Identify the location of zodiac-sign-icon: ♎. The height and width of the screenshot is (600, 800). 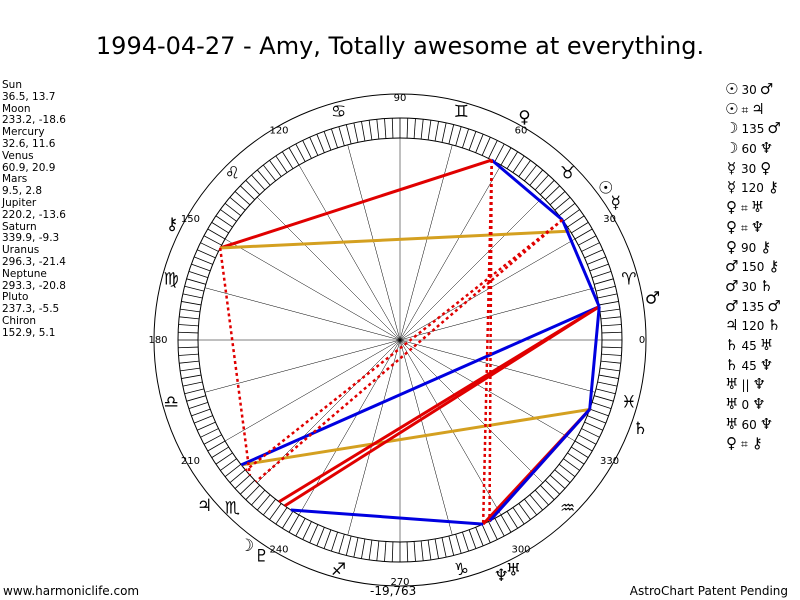
(170, 402).